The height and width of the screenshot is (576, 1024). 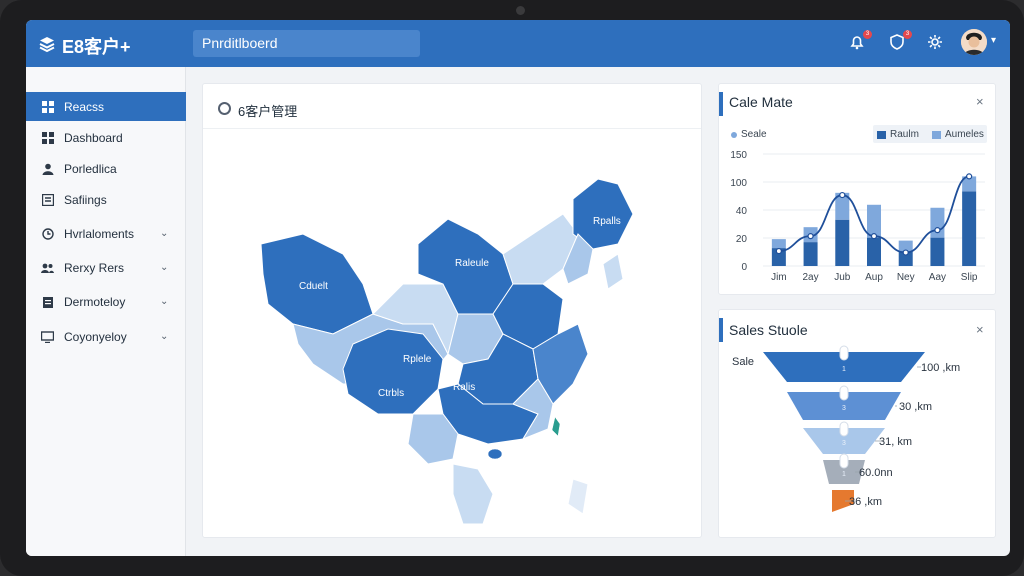 I want to click on legend-label: Aumeles, so click(x=964, y=134).